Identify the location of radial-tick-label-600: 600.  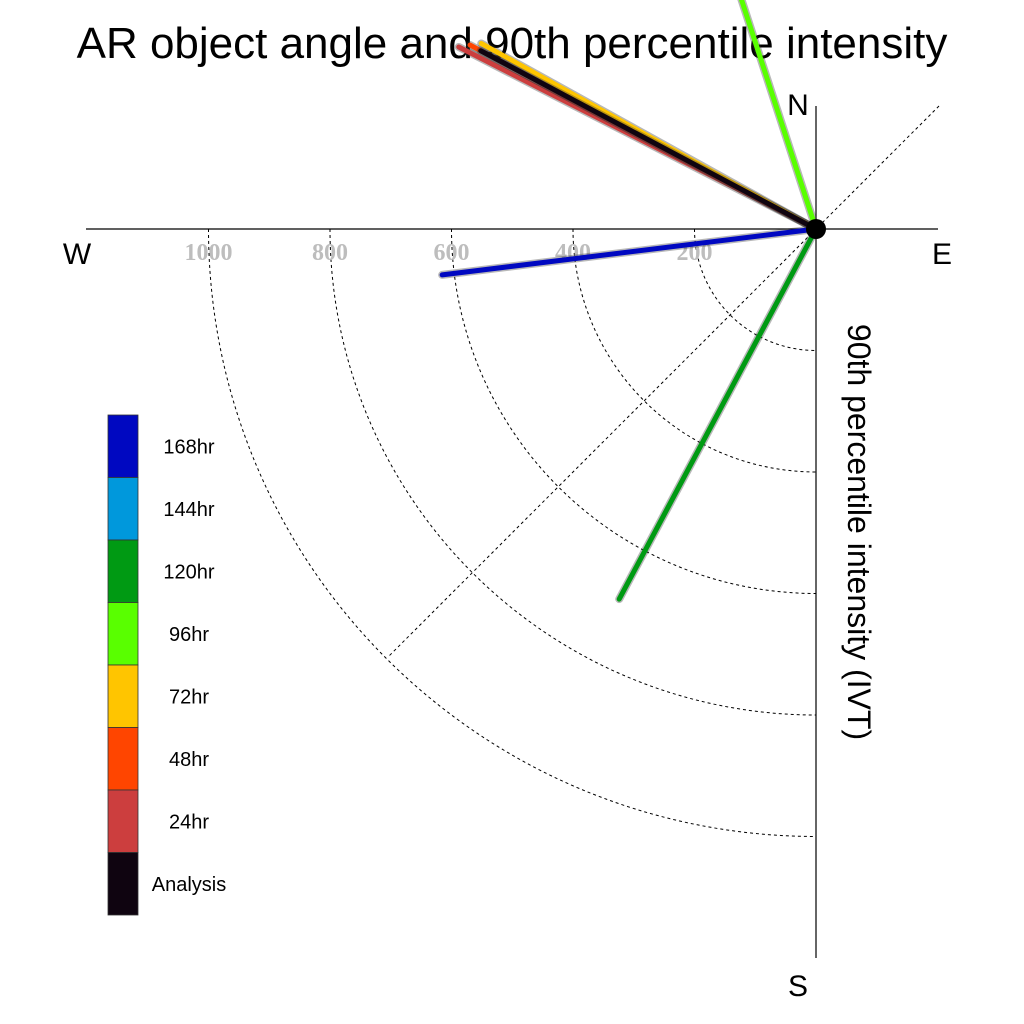
(452, 253).